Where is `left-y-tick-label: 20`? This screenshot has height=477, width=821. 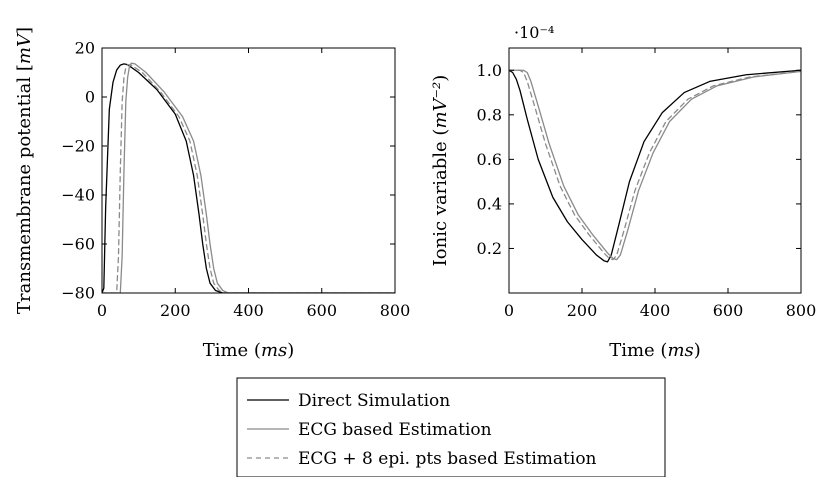
left-y-tick-label: 20 is located at coordinates (85, 48).